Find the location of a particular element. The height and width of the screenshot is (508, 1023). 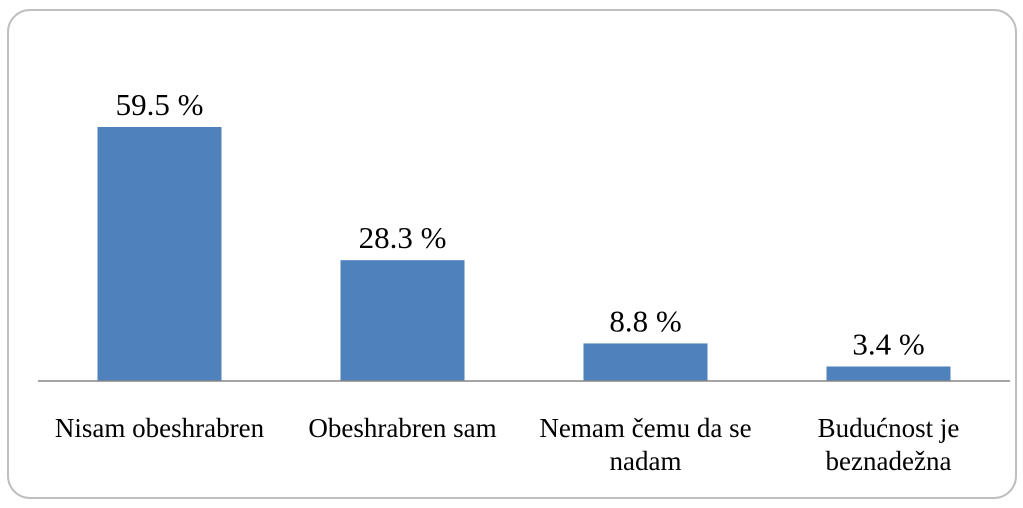

x-tick-label: Nisam obeshrabren is located at coordinates (159, 428).